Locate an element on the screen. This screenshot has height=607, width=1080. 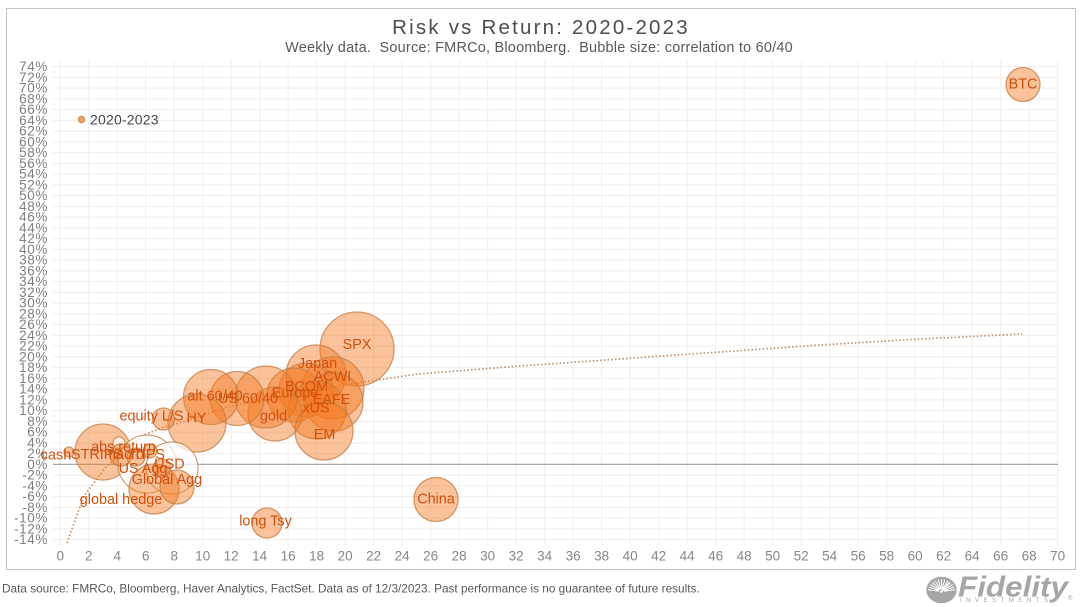
svg-text: 48 is located at coordinates (744, 556).